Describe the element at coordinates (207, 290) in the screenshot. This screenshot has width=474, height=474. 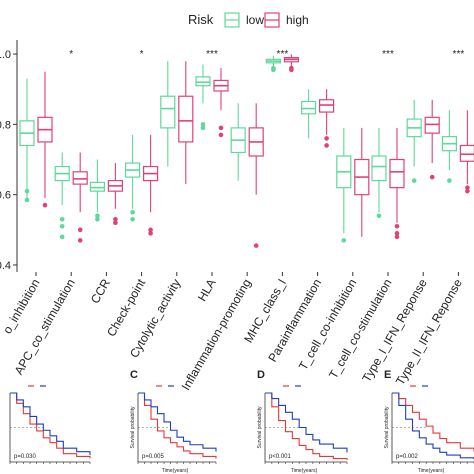
I see `x-tick-label: HLA` at that location.